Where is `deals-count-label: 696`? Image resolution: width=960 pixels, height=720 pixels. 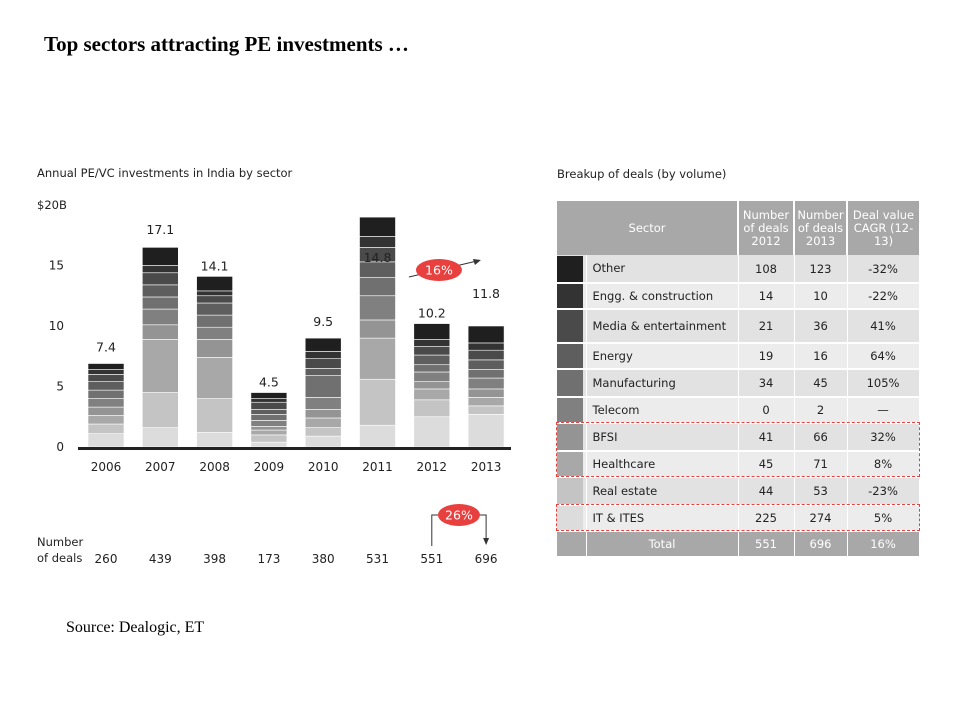 deals-count-label: 696 is located at coordinates (486, 559).